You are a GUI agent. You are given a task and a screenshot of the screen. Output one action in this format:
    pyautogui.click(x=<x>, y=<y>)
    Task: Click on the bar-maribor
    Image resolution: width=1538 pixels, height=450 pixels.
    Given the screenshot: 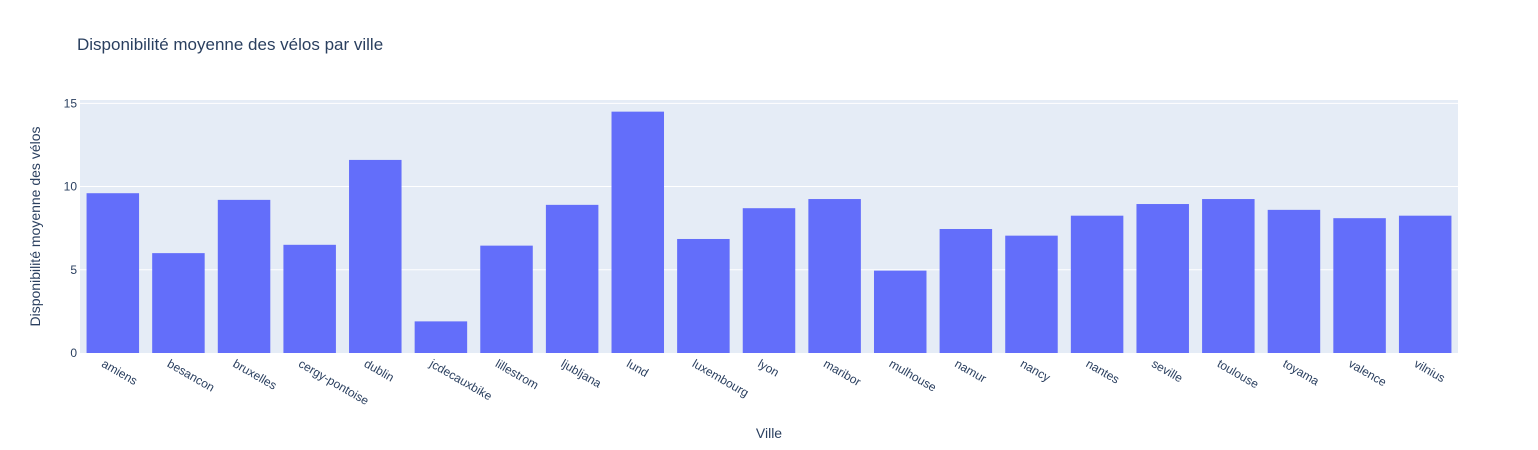 What is the action you would take?
    pyautogui.click(x=834, y=276)
    